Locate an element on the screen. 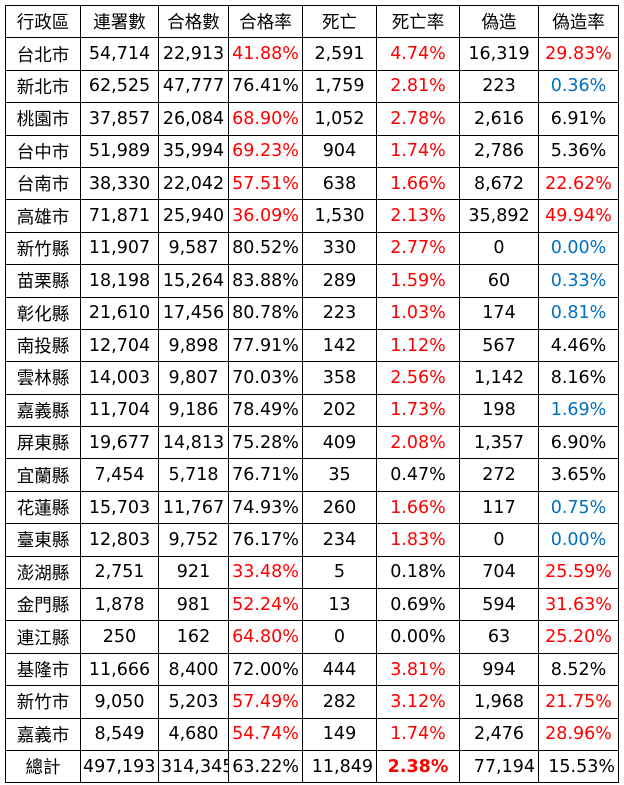 This screenshot has width=624, height=785. cell-forged: 272 is located at coordinates (499, 475).